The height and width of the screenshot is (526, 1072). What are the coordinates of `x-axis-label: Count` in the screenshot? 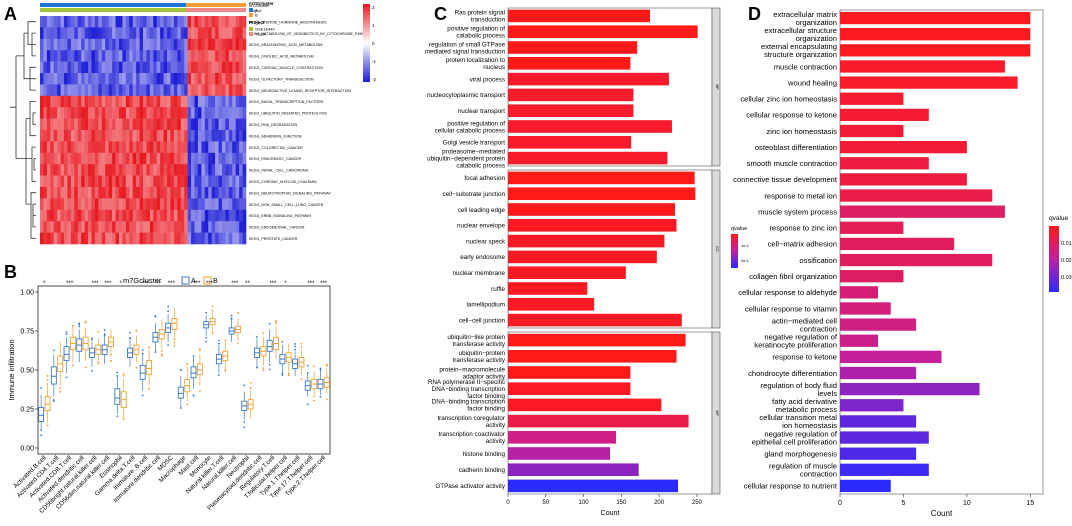 It's located at (942, 513).